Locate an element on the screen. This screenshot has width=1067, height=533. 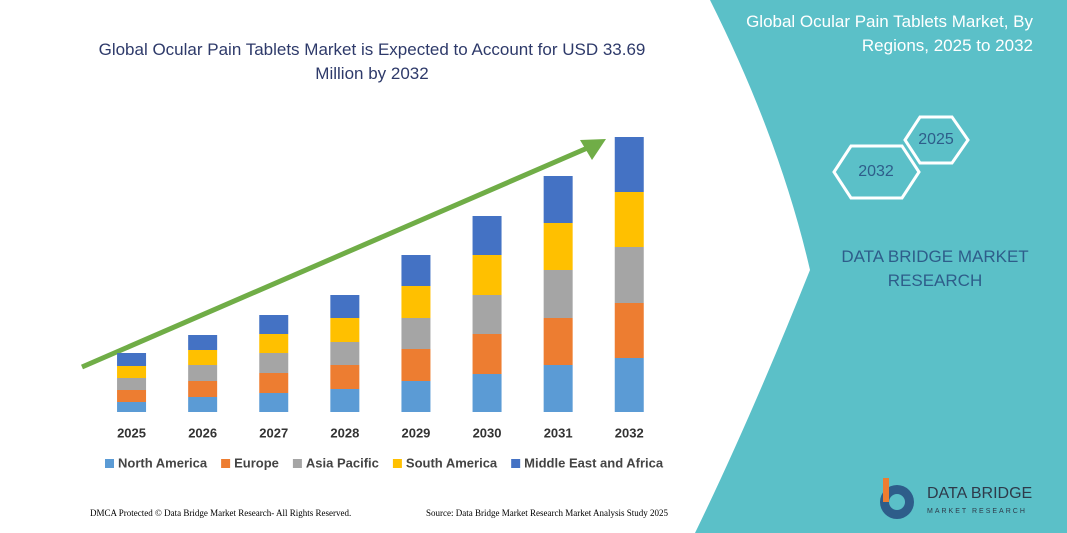
brand: DATA BRIDGE MARKET RESEARCH is located at coordinates (935, 268).